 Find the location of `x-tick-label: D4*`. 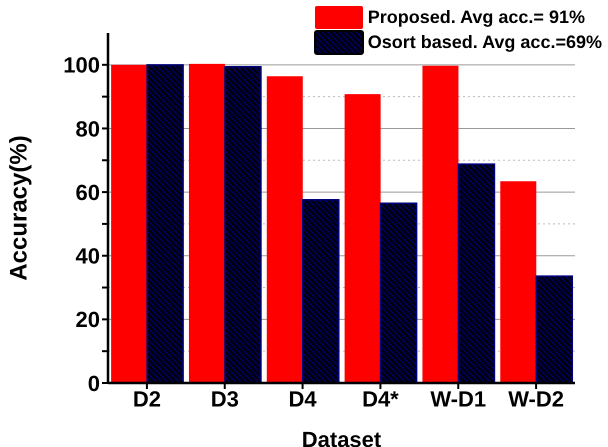

x-tick-label: D4* is located at coordinates (381, 399).